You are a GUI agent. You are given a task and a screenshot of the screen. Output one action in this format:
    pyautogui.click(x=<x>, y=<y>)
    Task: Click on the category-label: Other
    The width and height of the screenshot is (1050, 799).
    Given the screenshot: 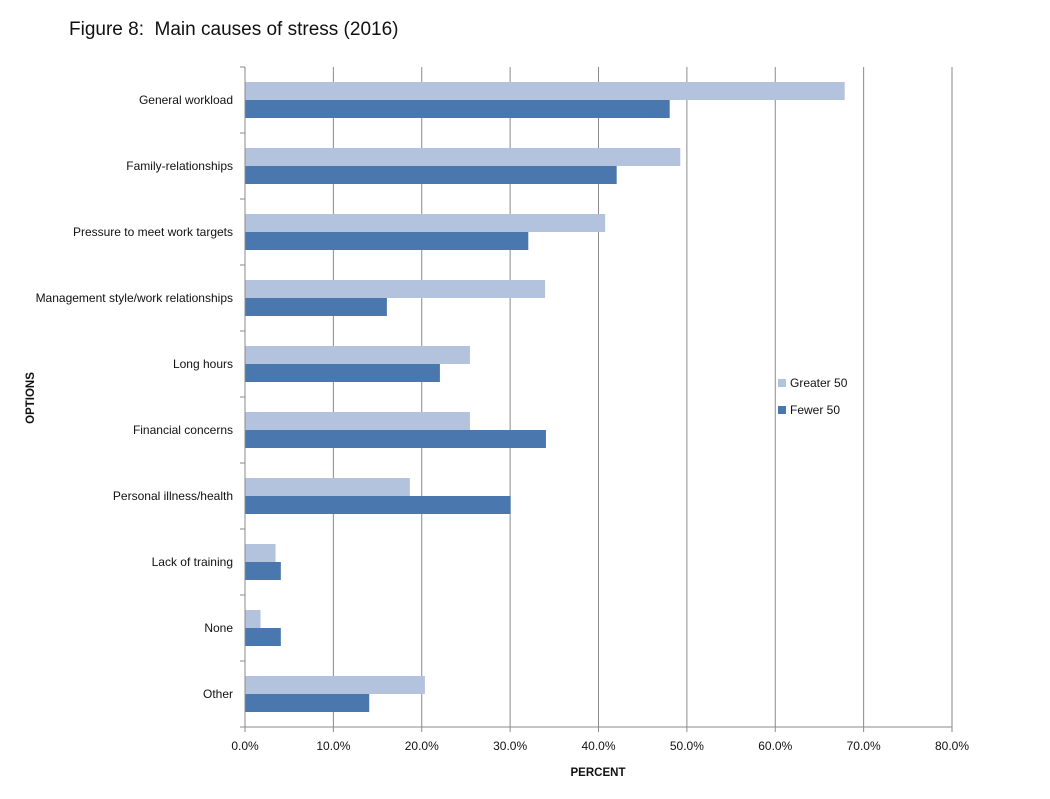 What is the action you would take?
    pyautogui.click(x=218, y=694)
    